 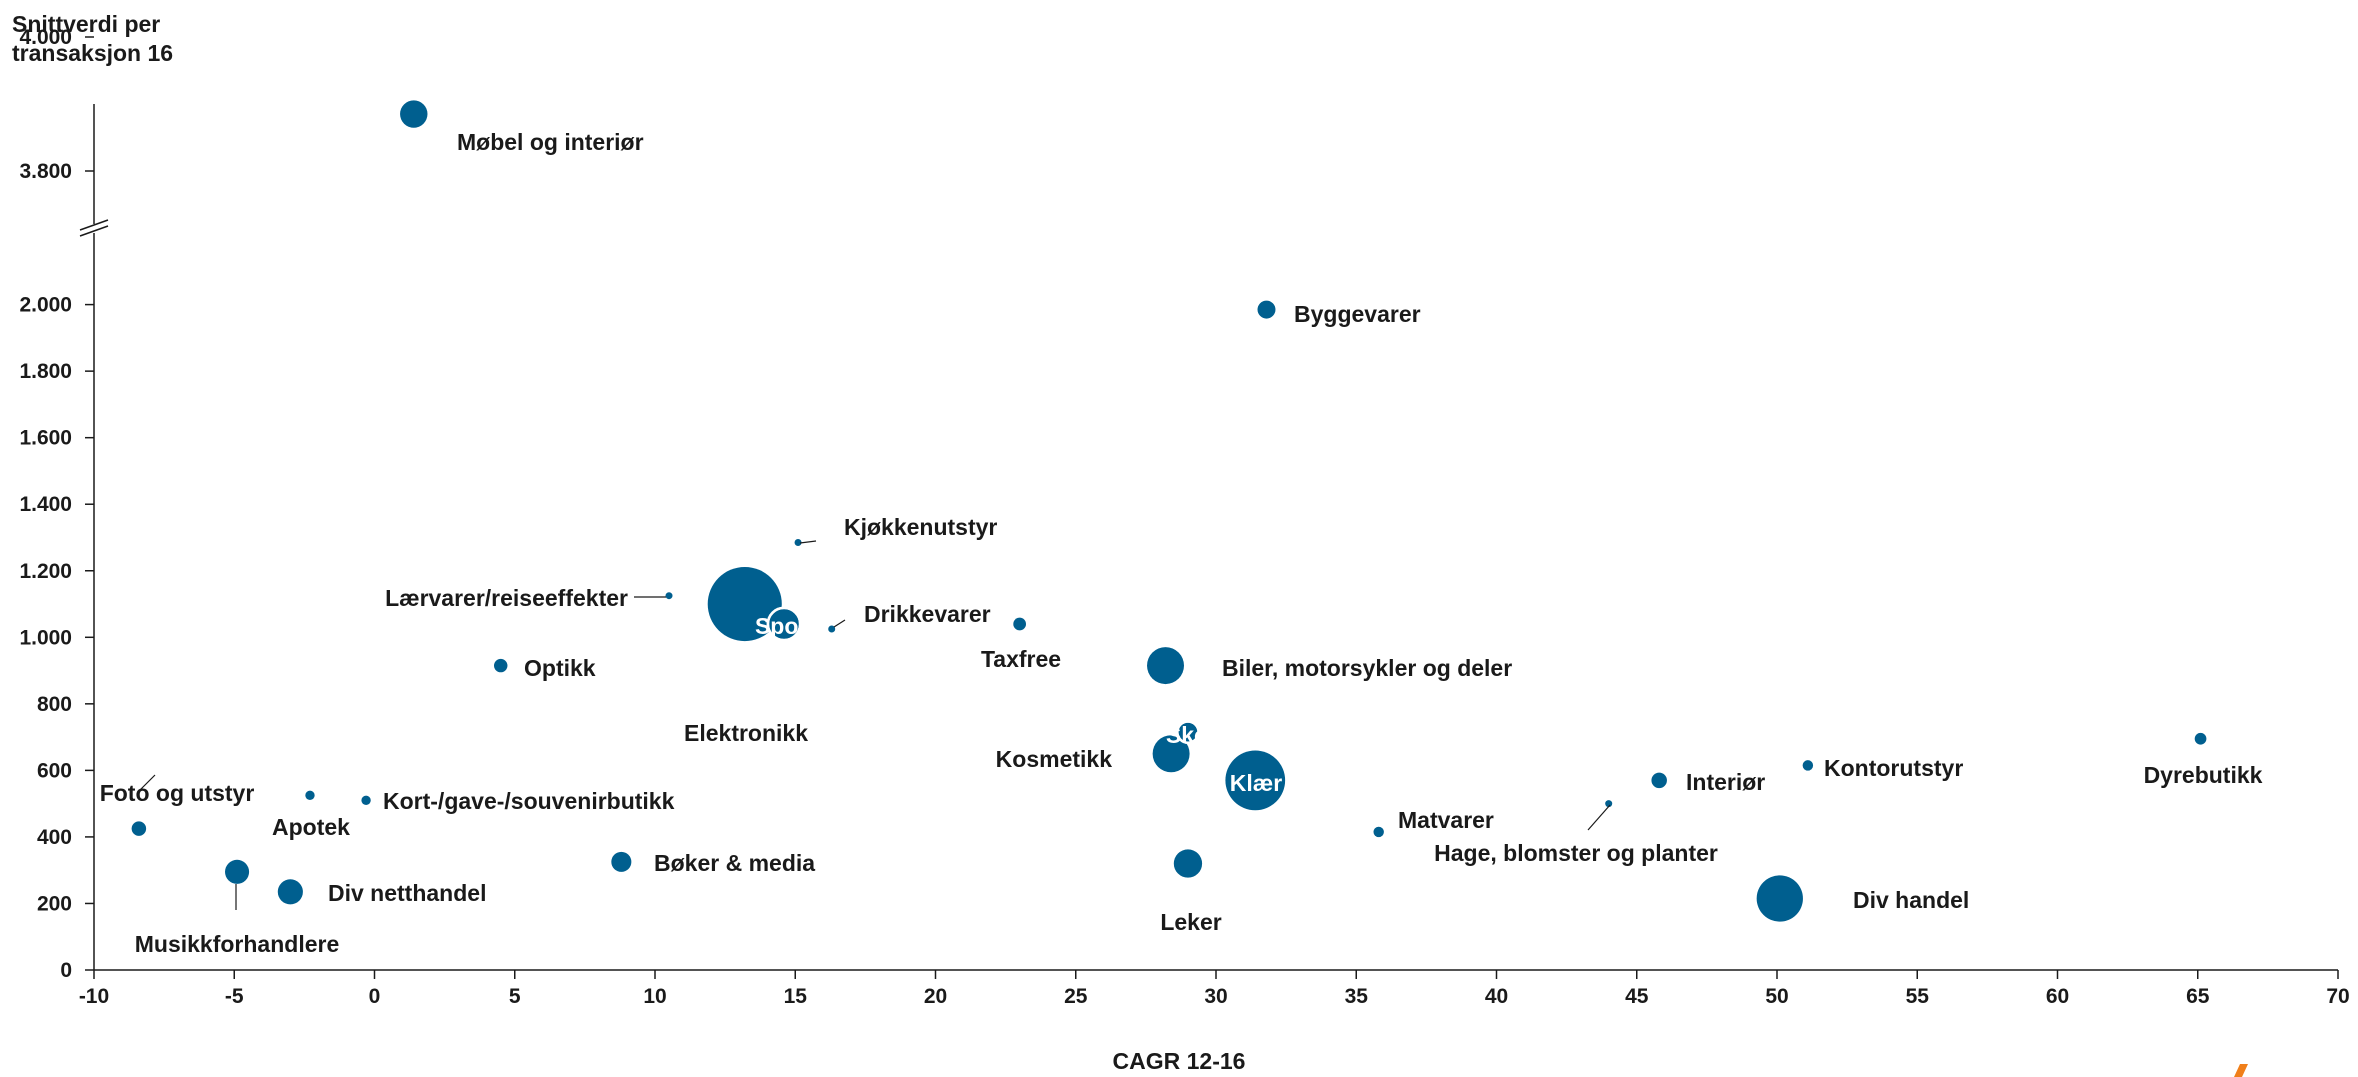 I want to click on x-tick-label: 50, so click(x=1776, y=996).